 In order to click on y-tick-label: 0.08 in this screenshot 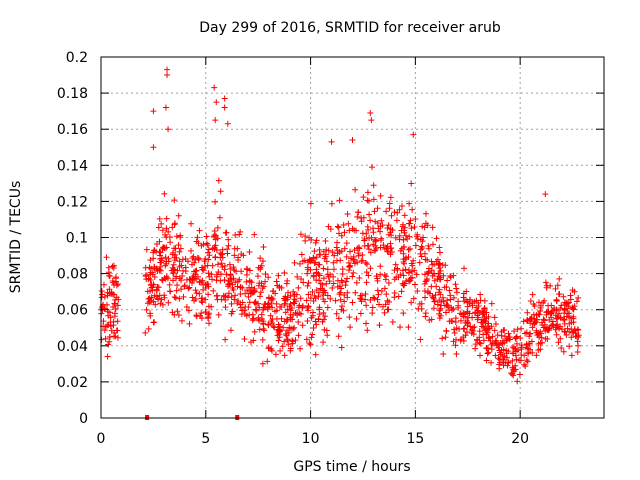, I will do `click(72, 275)`.